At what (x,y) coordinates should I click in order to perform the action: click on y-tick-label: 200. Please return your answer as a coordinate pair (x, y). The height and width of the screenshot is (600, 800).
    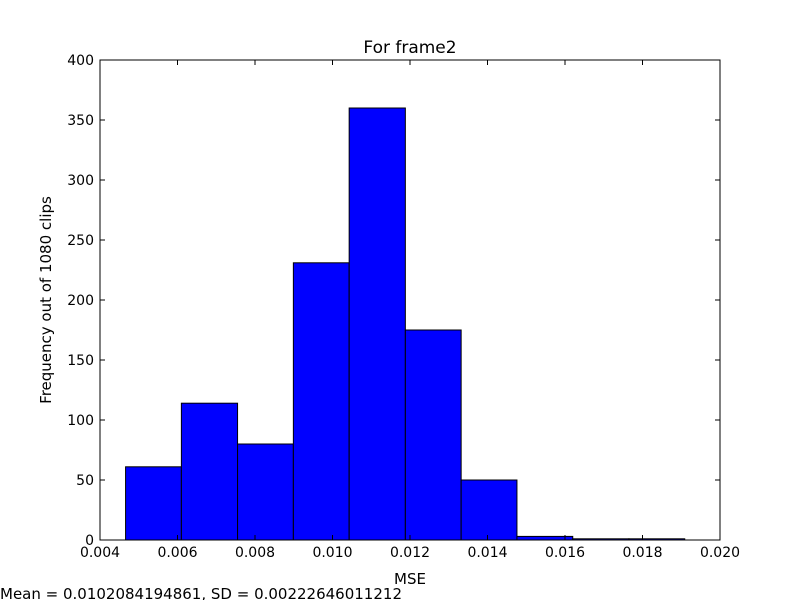
    Looking at the image, I should click on (80, 301).